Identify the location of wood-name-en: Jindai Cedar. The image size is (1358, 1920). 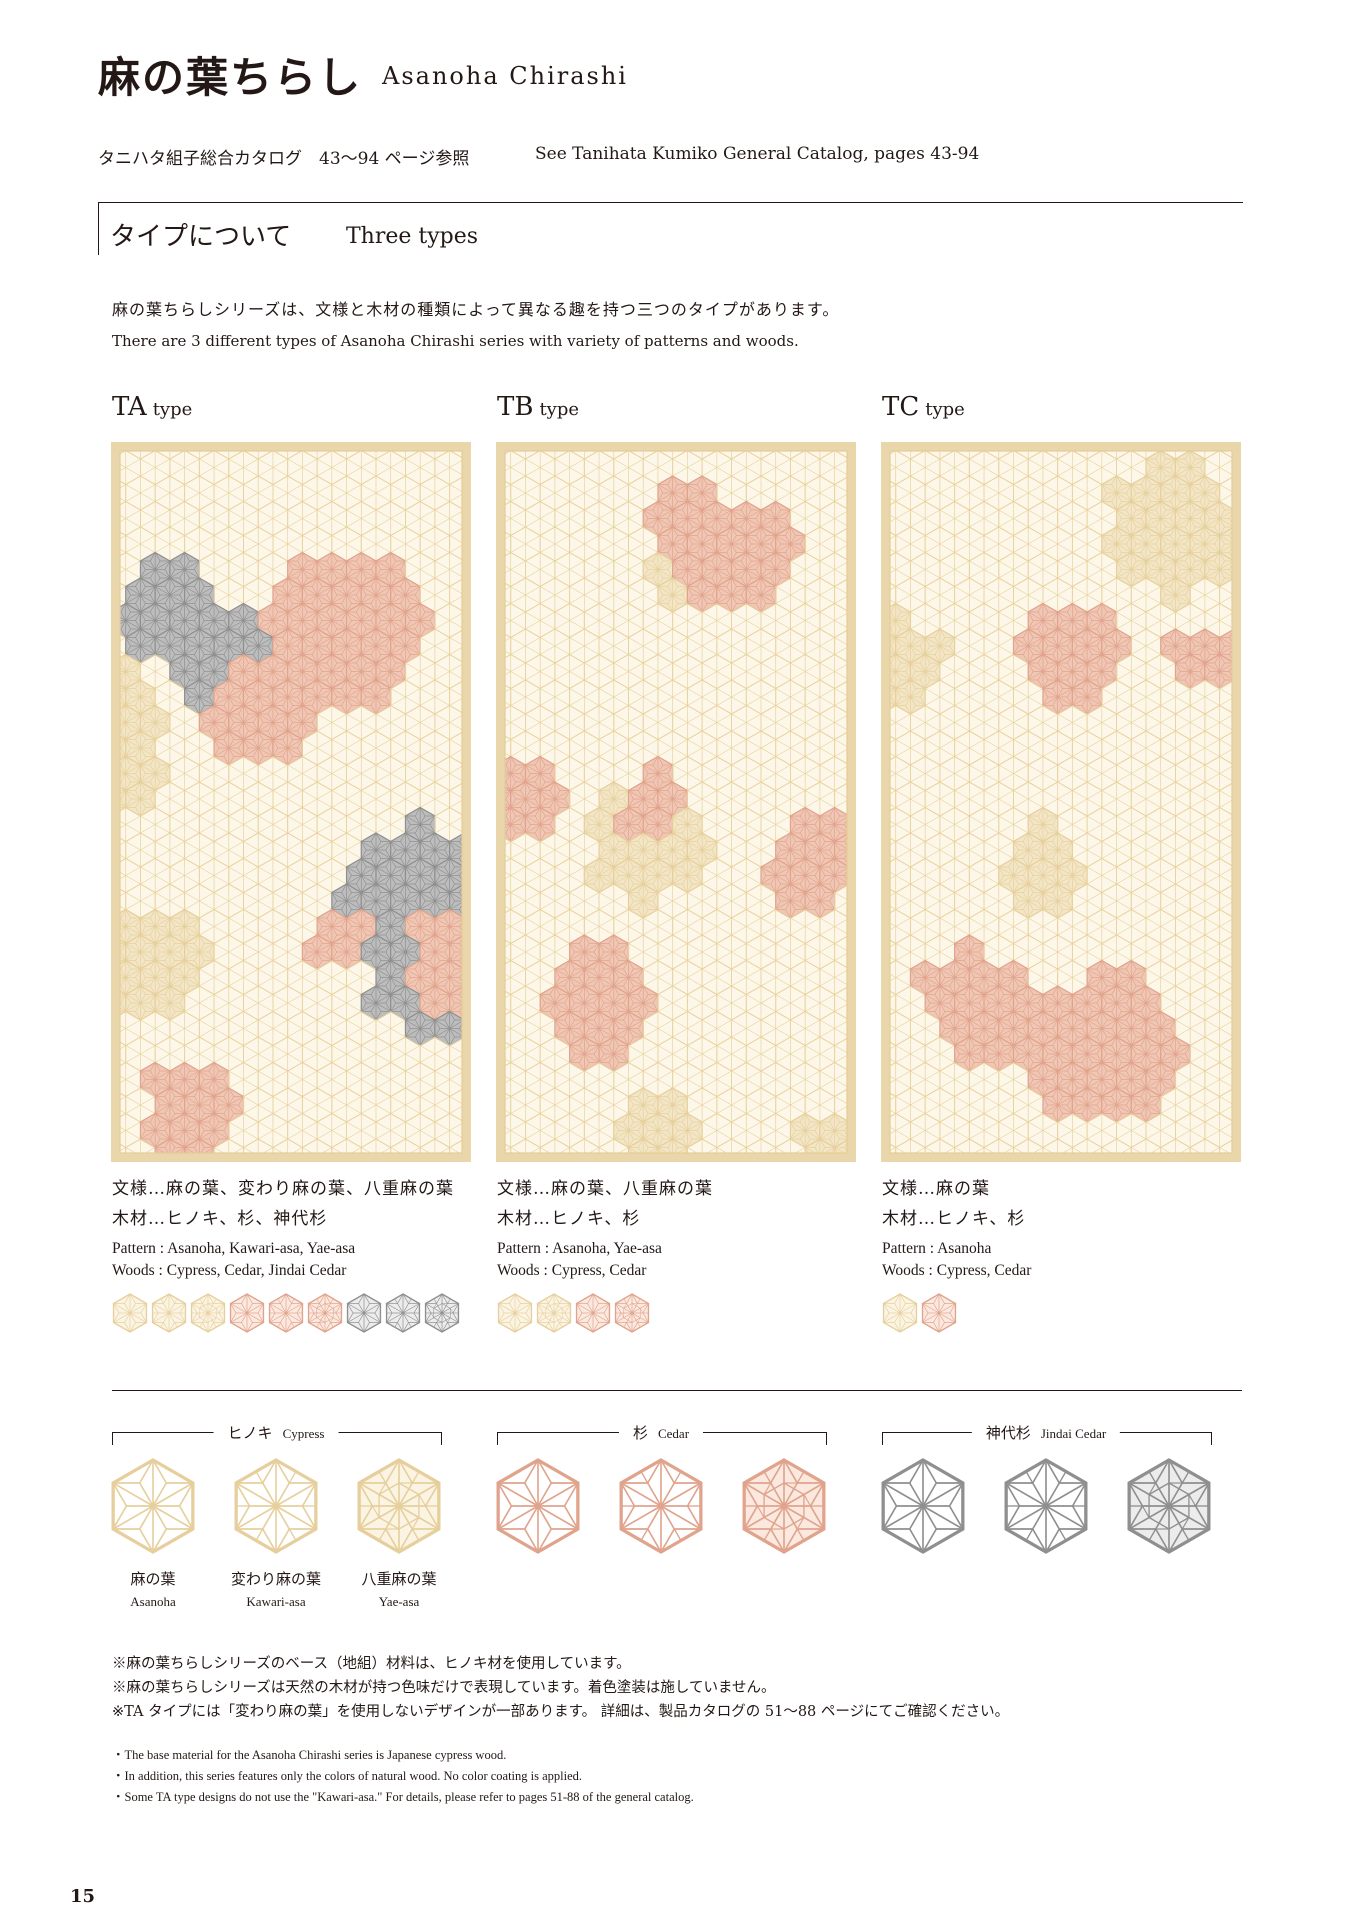
(1073, 1433).